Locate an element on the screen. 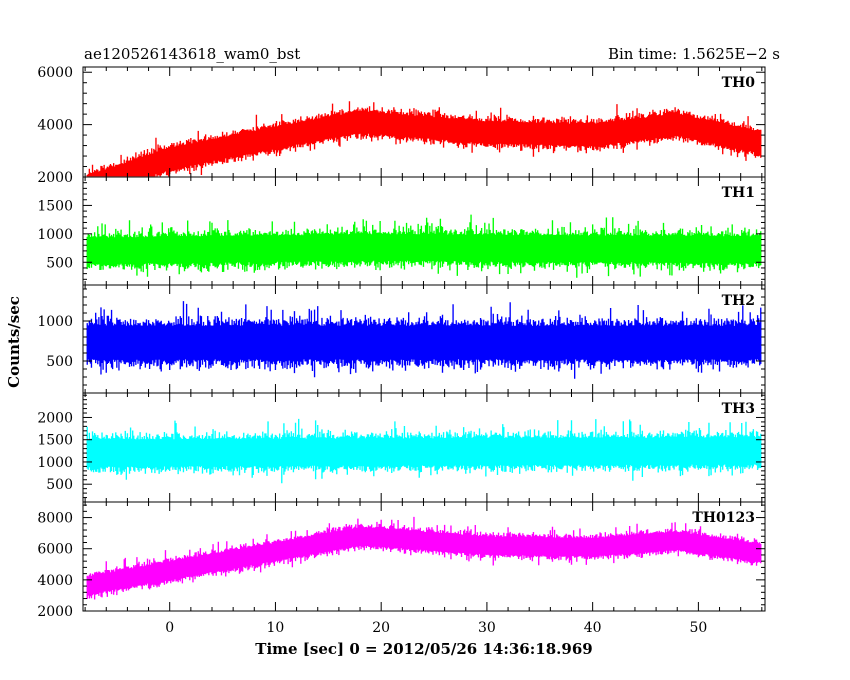 This screenshot has height=680, width=850. panel-th3: 500 1000 1500 2000 TH3 is located at coordinates (401, 447).